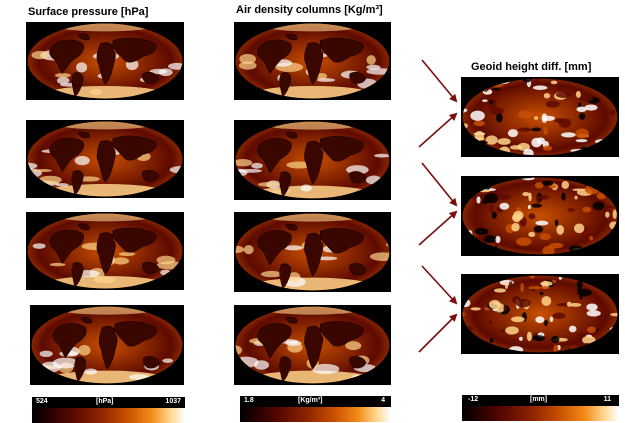  What do you see at coordinates (539, 399) in the screenshot?
I see `geoid-colorbar-unit: [mm]` at bounding box center [539, 399].